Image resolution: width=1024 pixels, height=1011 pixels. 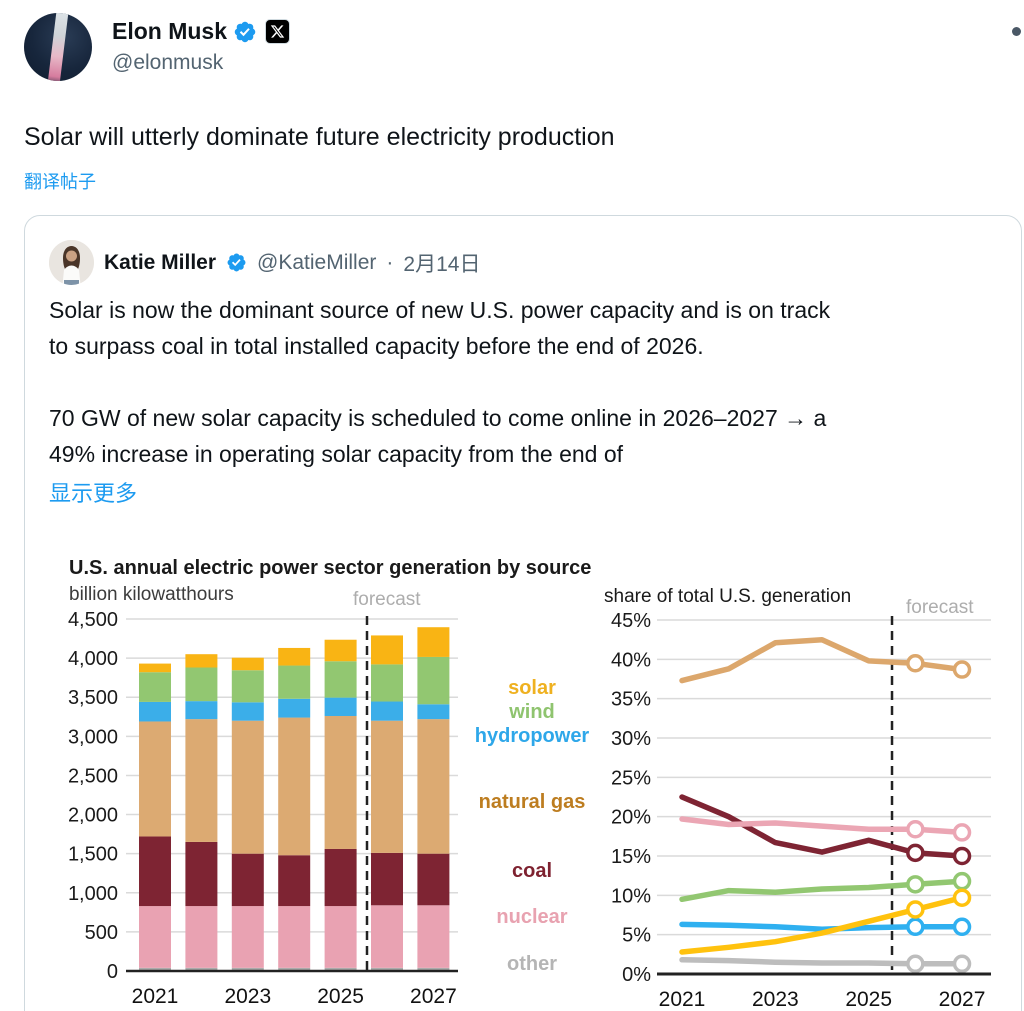 I want to click on legend-label-wind: wind, so click(x=532, y=712).